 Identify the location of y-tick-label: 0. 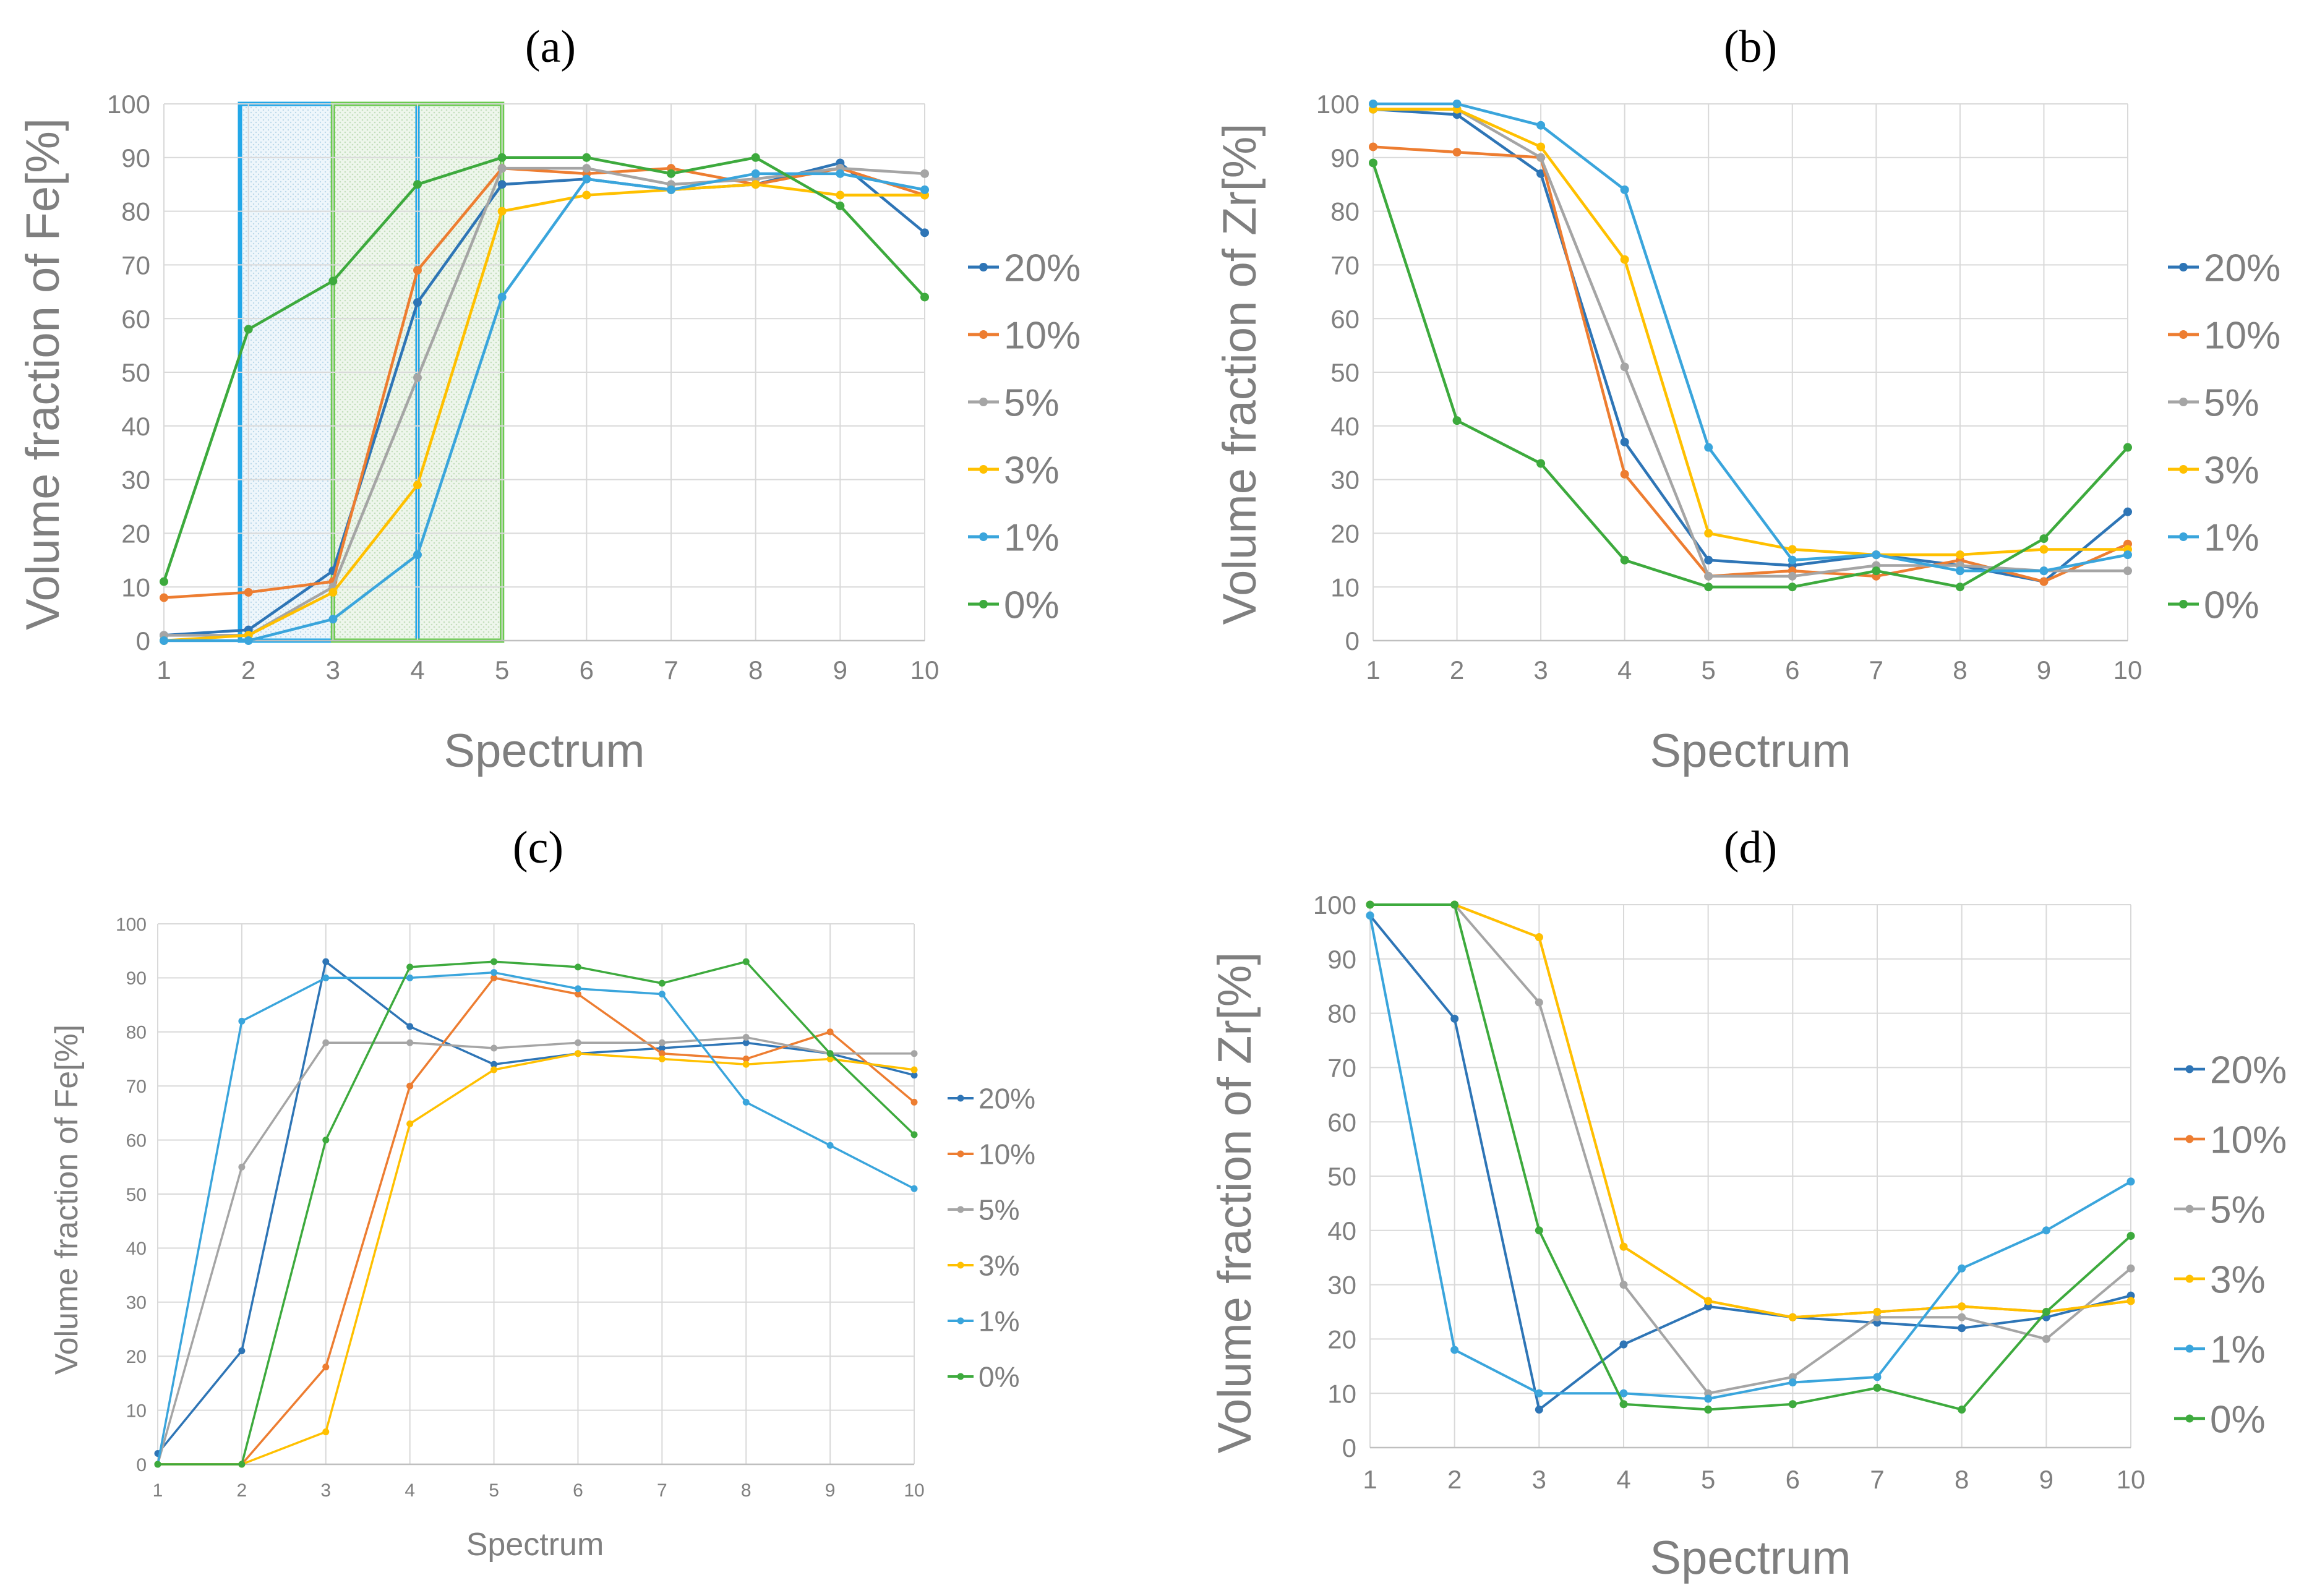
(141, 1465).